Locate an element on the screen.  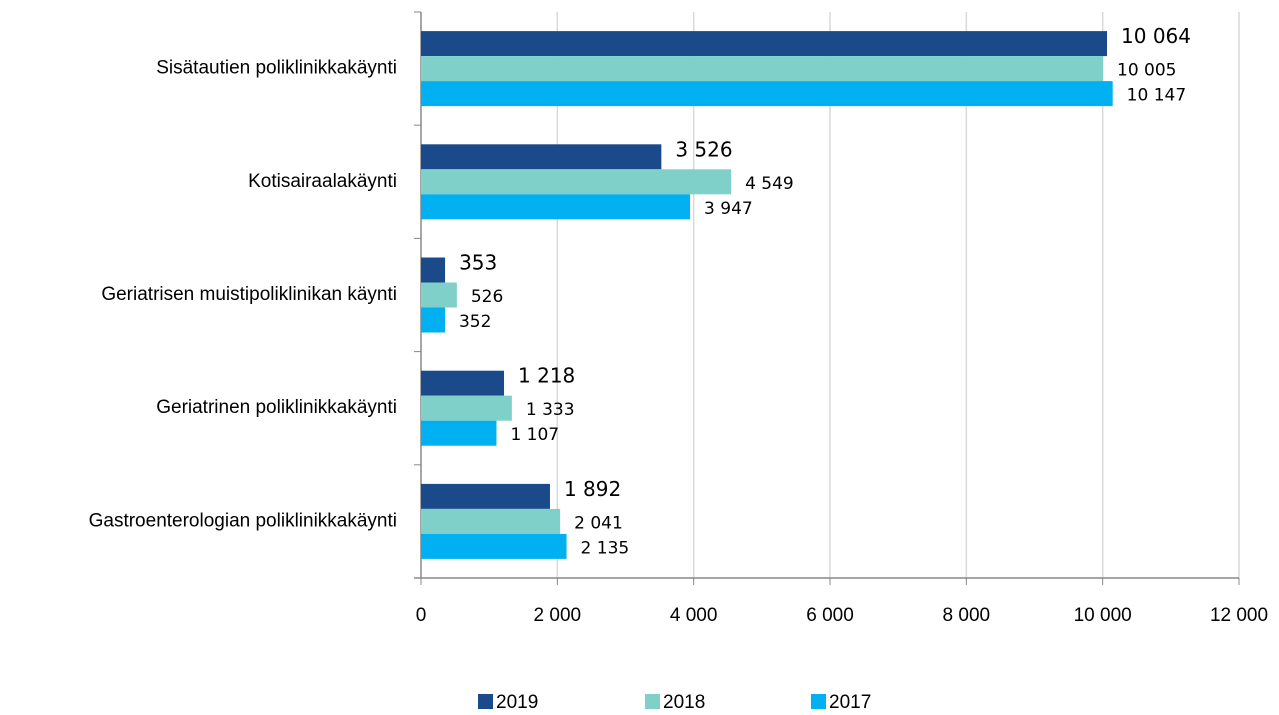
x-tick-label: 6 000 is located at coordinates (830, 615).